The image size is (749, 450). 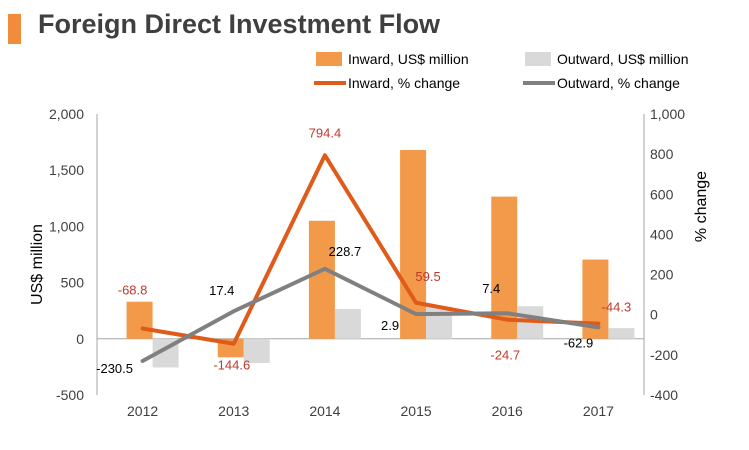 I want to click on outward-change-label: 17.4, so click(x=221, y=290).